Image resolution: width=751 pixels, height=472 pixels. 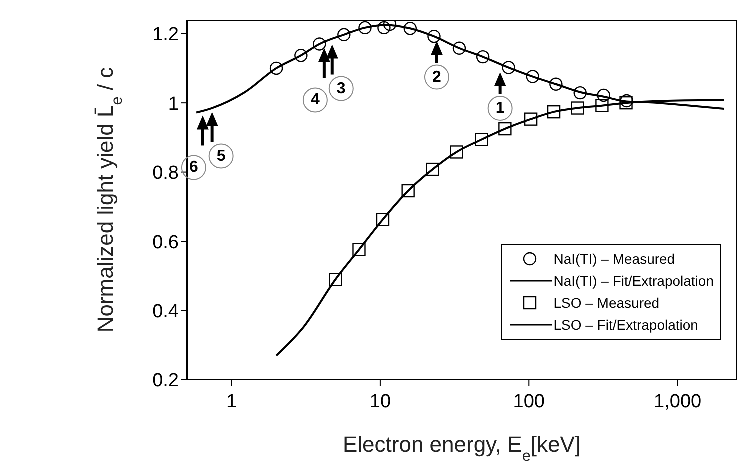 What do you see at coordinates (437, 77) in the screenshot?
I see `annotation: 2` at bounding box center [437, 77].